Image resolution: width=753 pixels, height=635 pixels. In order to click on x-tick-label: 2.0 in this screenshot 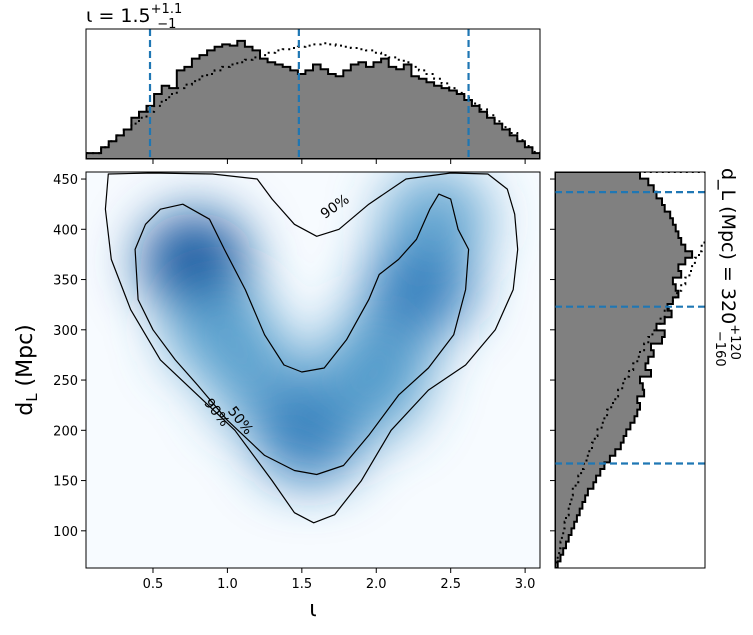, I will do `click(376, 584)`.